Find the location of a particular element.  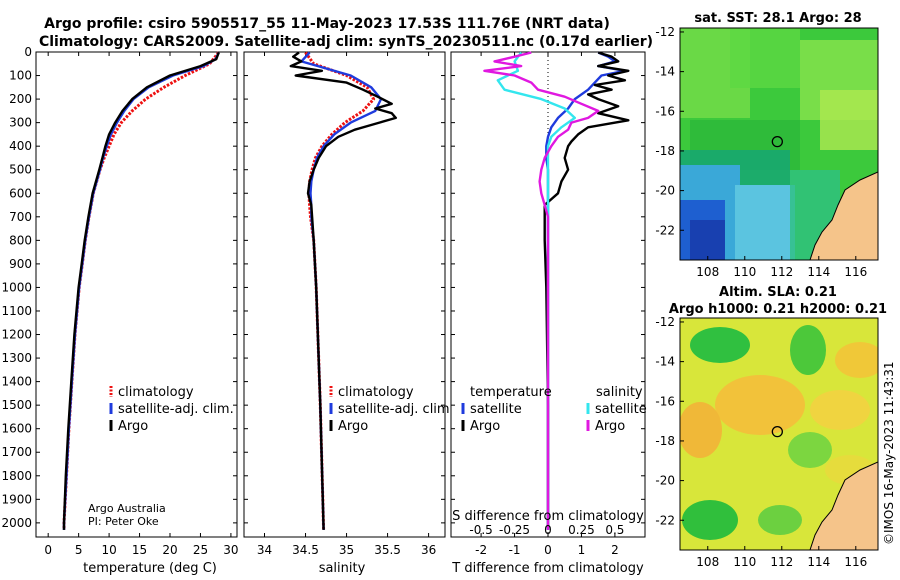

map-y-tick-label: -20 is located at coordinates (665, 481).